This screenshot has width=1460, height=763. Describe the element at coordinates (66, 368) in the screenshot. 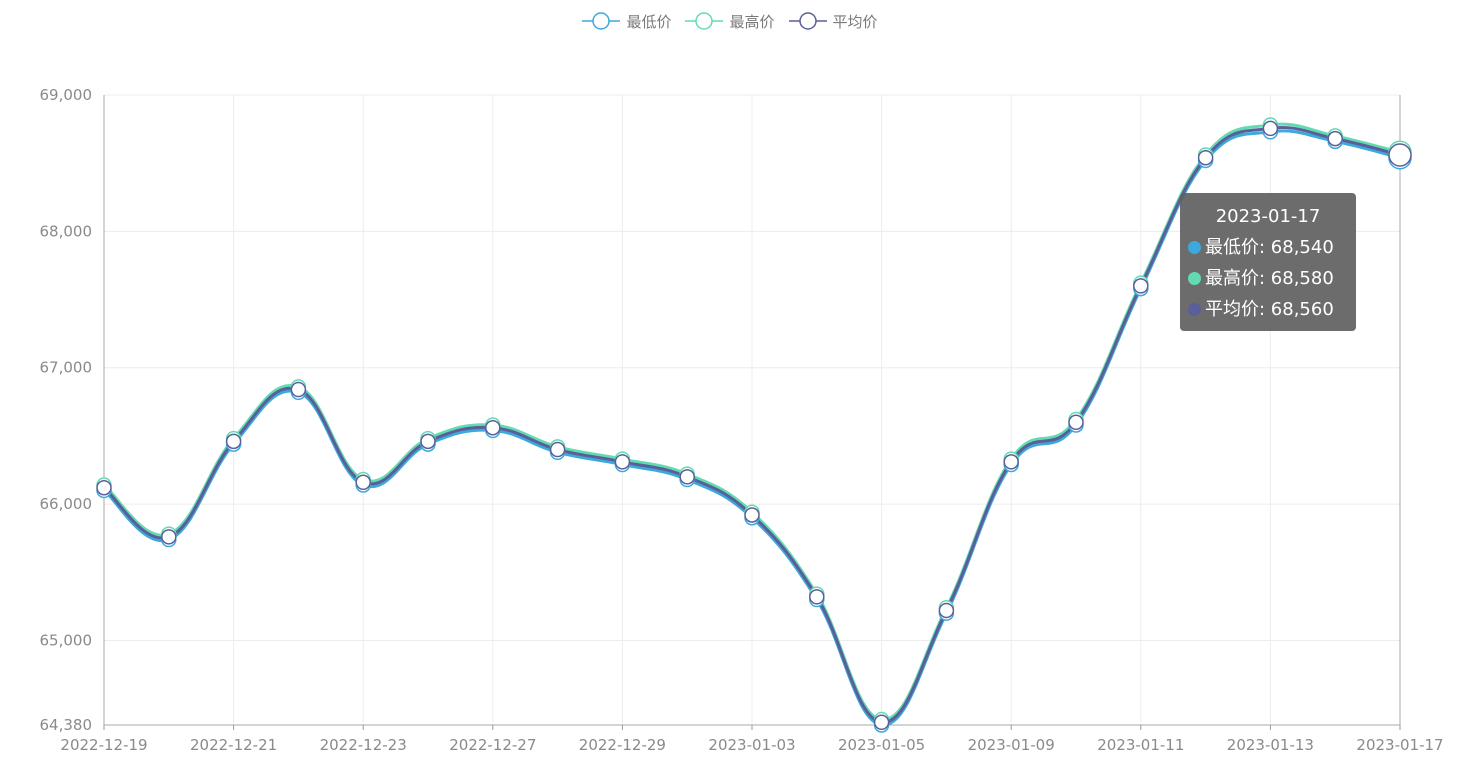

I see `y-tick-label: 67,000` at that location.